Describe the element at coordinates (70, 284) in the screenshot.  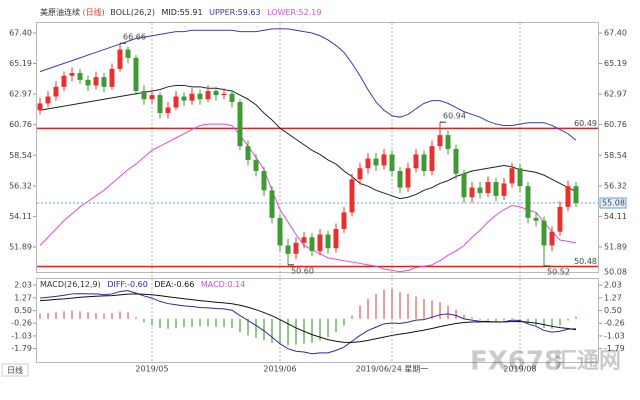
I see `indicator-name: MACD(26,12,9)` at that location.